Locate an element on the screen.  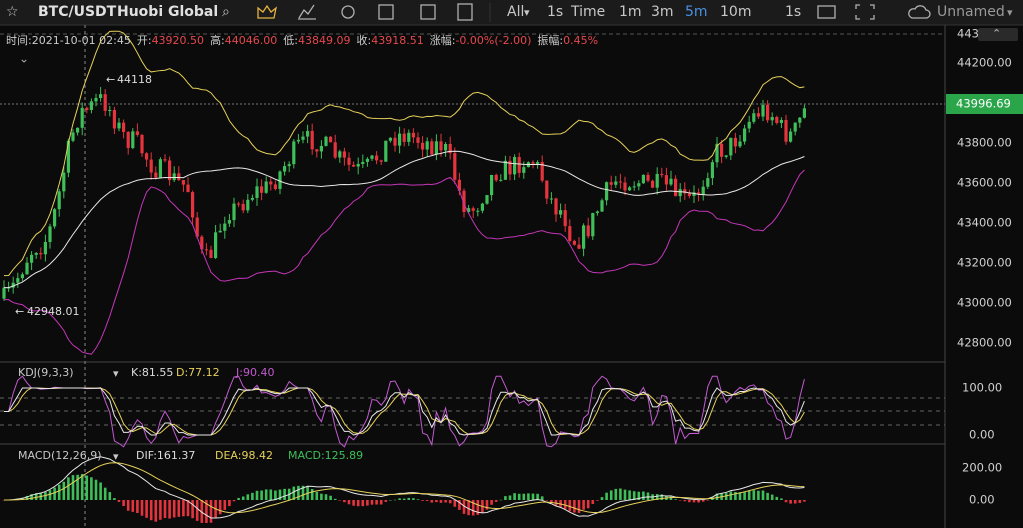
axis-button is located at coordinates (998, 34).